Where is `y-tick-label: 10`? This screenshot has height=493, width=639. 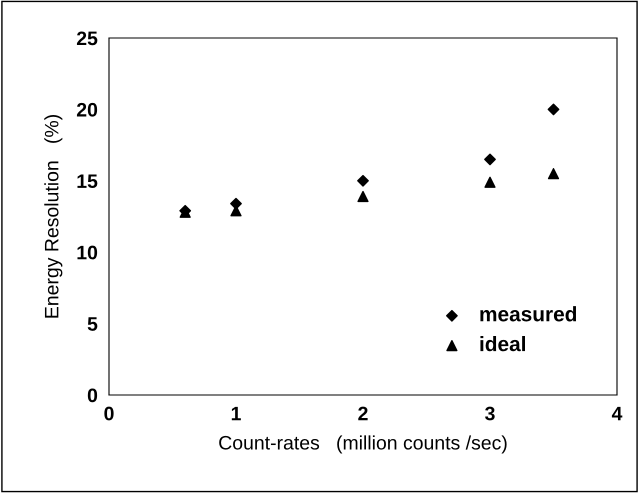
y-tick-label: 10 is located at coordinates (87, 253).